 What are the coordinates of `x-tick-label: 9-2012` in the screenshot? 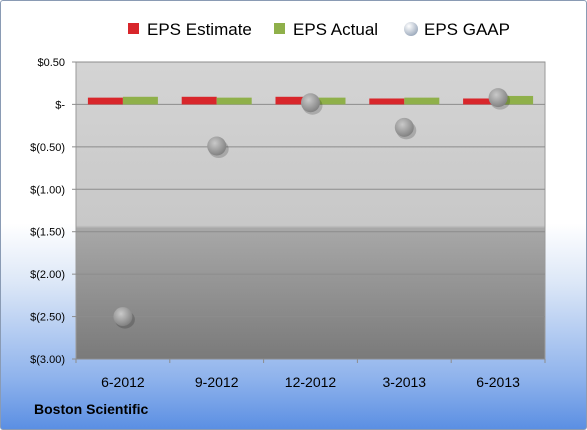 It's located at (217, 382).